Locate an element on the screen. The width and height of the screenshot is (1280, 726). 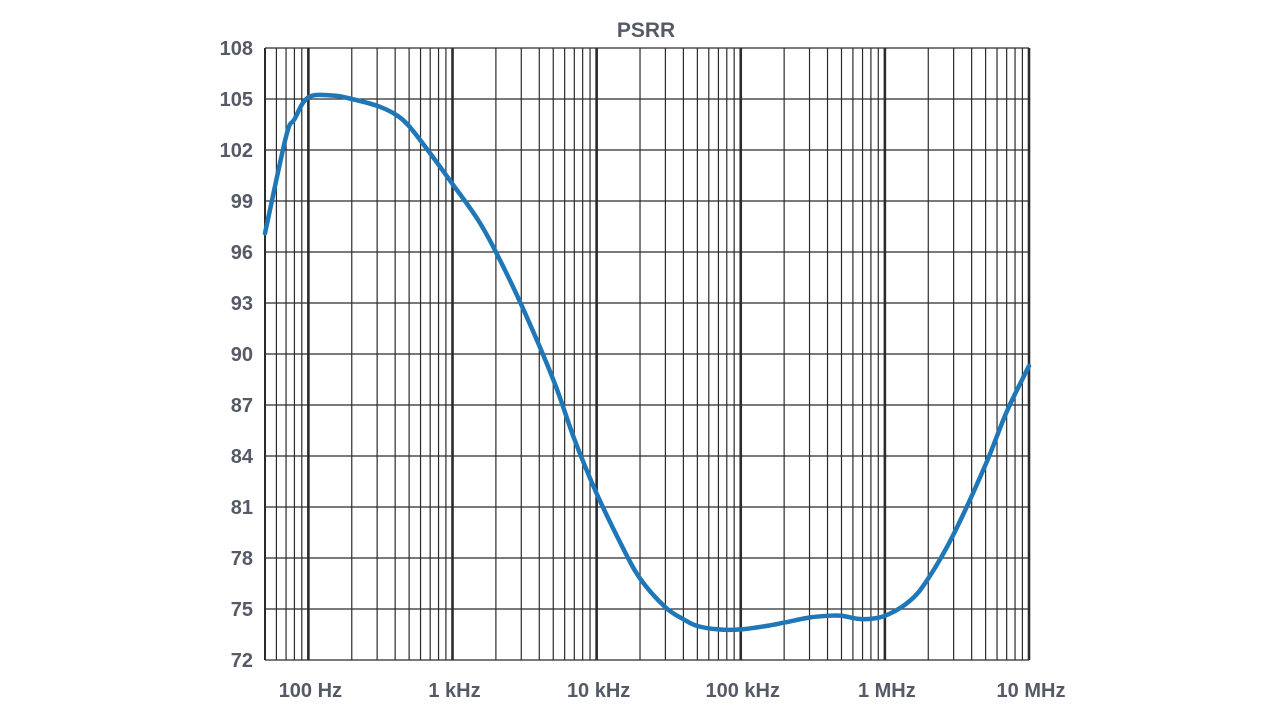
y-tick-label: 84 is located at coordinates (242, 457).